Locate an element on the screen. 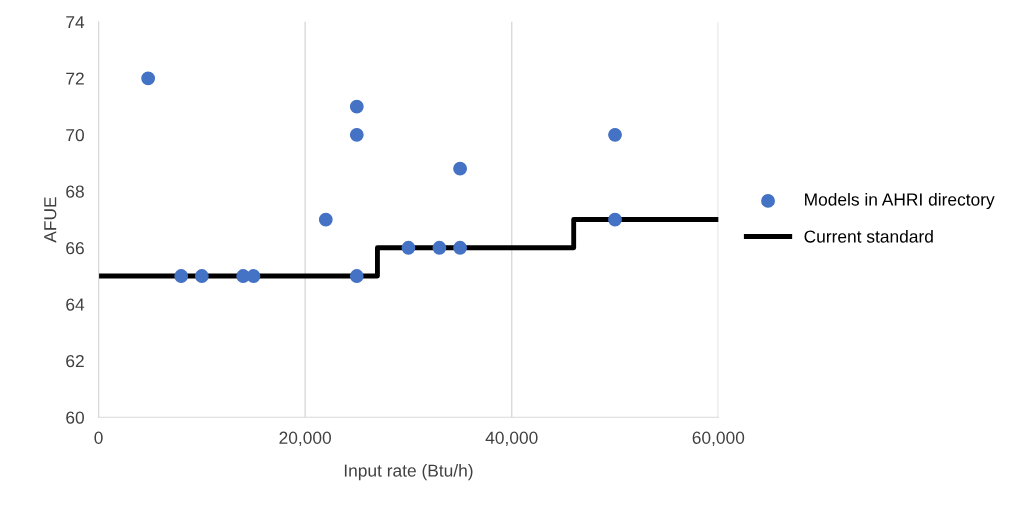 This screenshot has width=1016, height=507. y-tick-label: 60 is located at coordinates (75, 417).